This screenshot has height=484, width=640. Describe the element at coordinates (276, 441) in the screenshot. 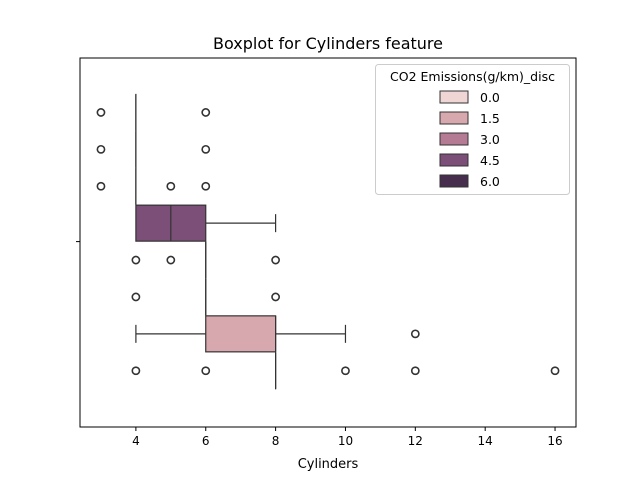

I see `x-tick-label: 8` at that location.